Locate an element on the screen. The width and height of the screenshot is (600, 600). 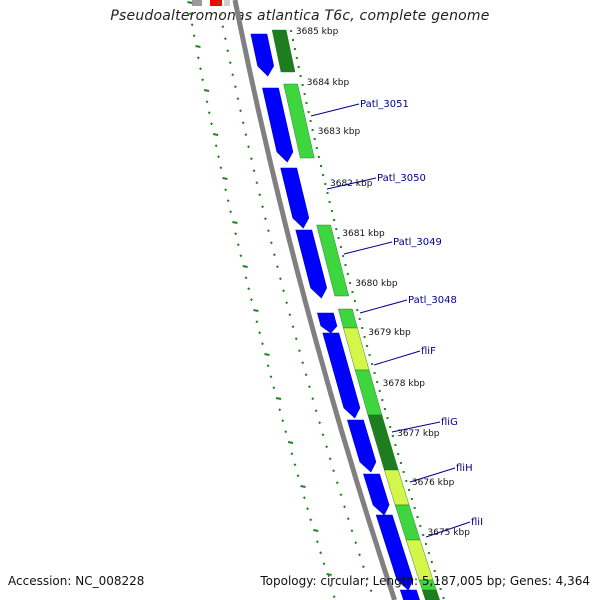
tick-label: 3676 kbp is located at coordinates (433, 483).